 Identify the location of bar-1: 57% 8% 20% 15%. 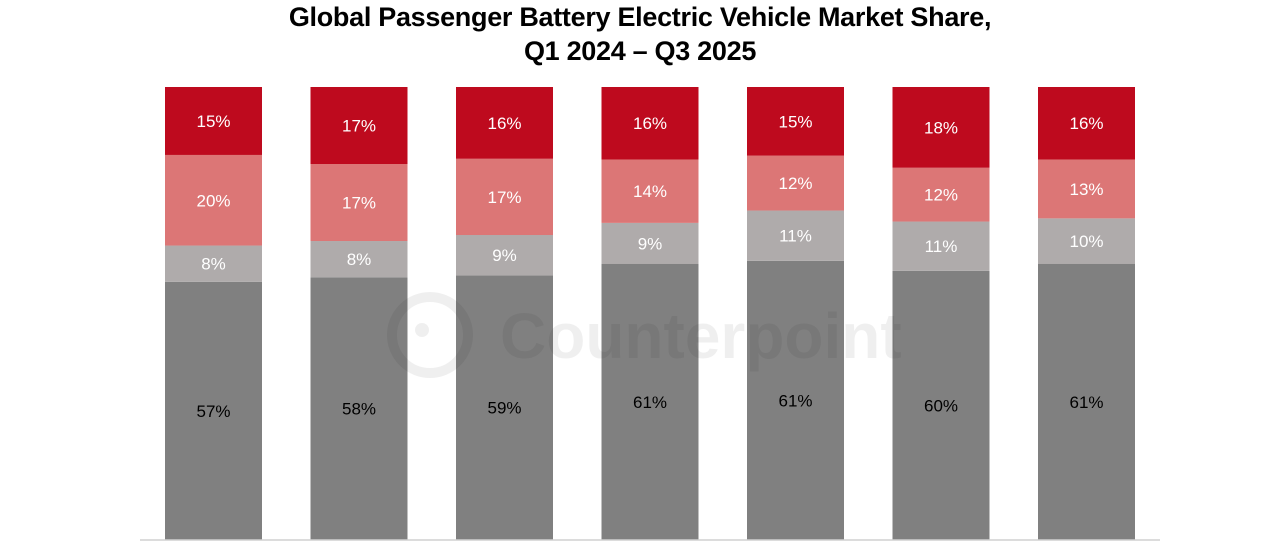
(213, 313).